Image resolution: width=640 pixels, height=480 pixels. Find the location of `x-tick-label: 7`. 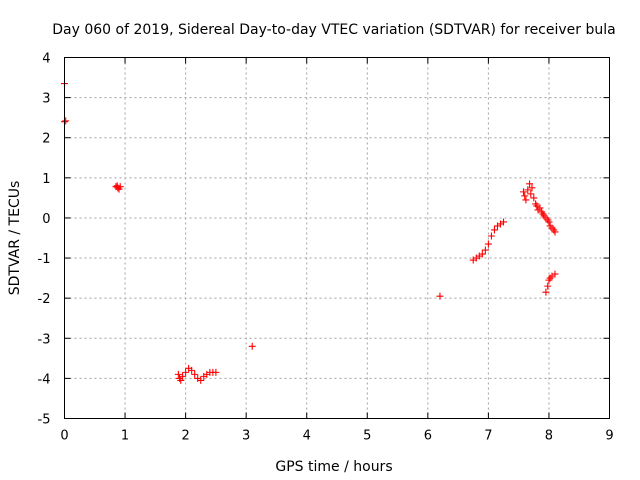

x-tick-label: 7 is located at coordinates (488, 436).